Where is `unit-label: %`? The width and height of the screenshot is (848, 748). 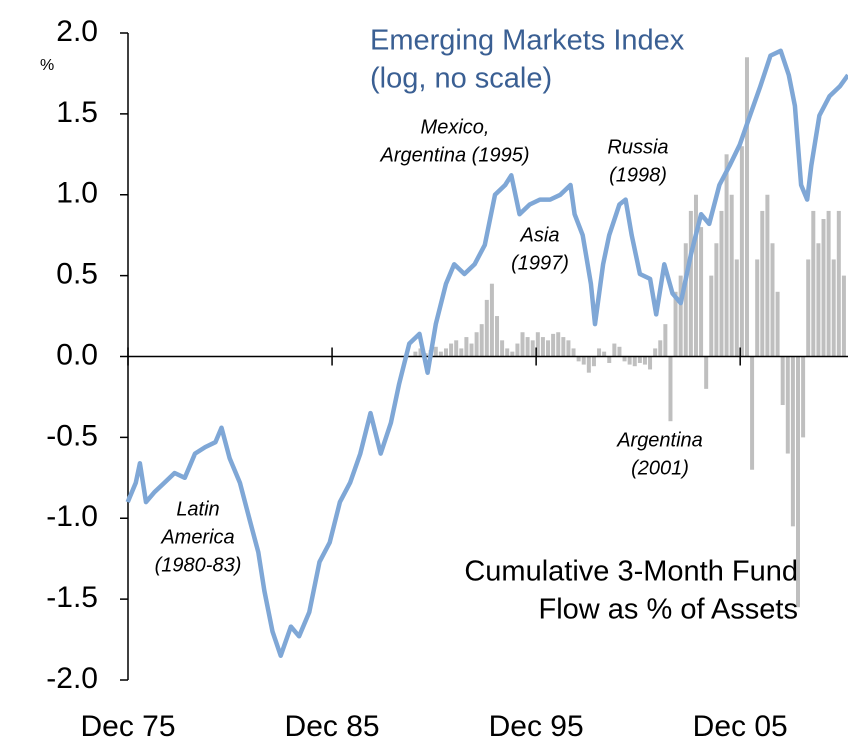
unit-label: % is located at coordinates (47, 65).